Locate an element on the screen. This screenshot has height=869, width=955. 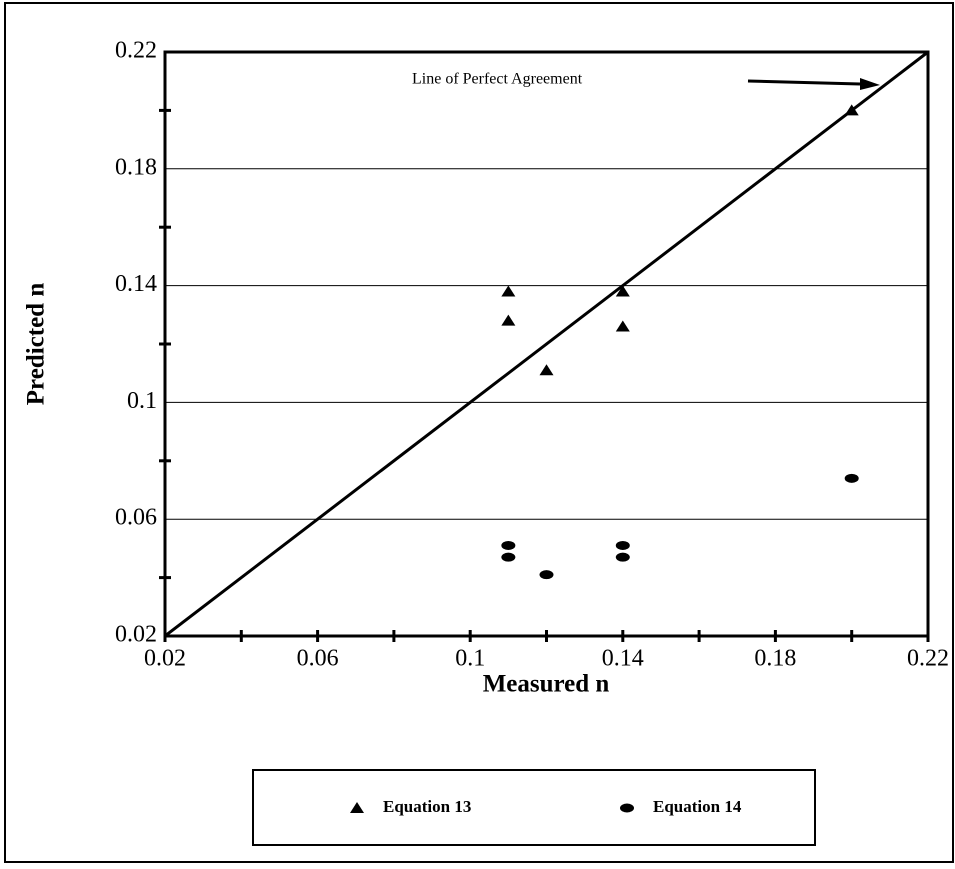
y-tick-label: 0.1 is located at coordinates (142, 401).